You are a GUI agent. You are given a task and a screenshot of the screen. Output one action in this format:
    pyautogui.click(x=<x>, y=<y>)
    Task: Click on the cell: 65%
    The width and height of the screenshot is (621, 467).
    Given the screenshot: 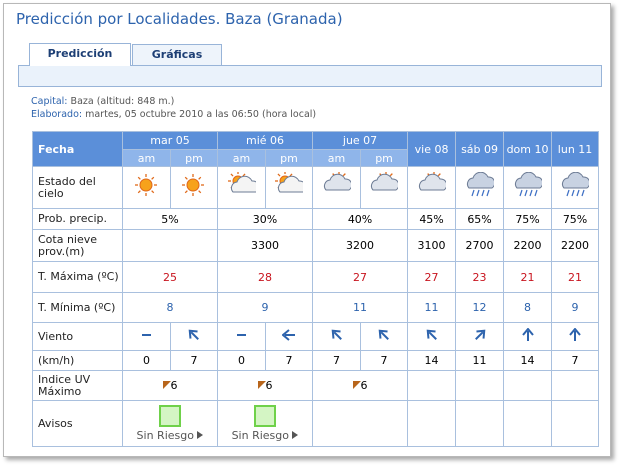 What is the action you would take?
    pyautogui.click(x=480, y=219)
    